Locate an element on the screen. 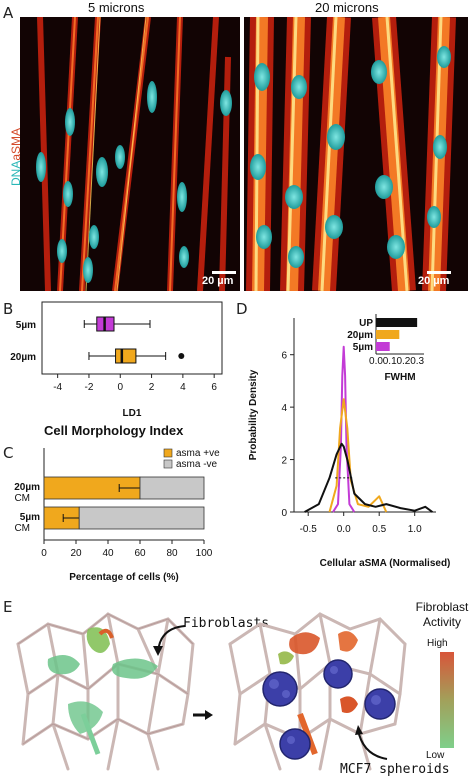 The width and height of the screenshot is (474, 781). box-20µm is located at coordinates (126, 356).